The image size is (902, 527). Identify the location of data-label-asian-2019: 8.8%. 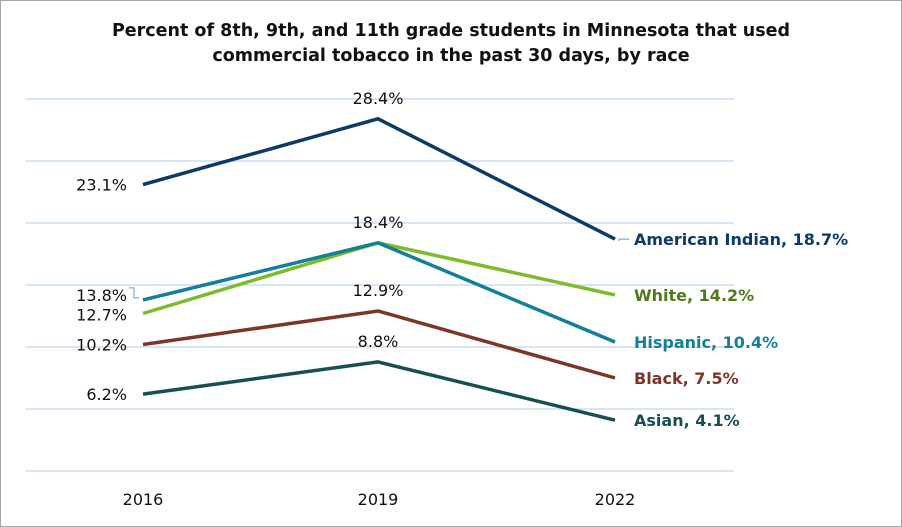
(378, 341).